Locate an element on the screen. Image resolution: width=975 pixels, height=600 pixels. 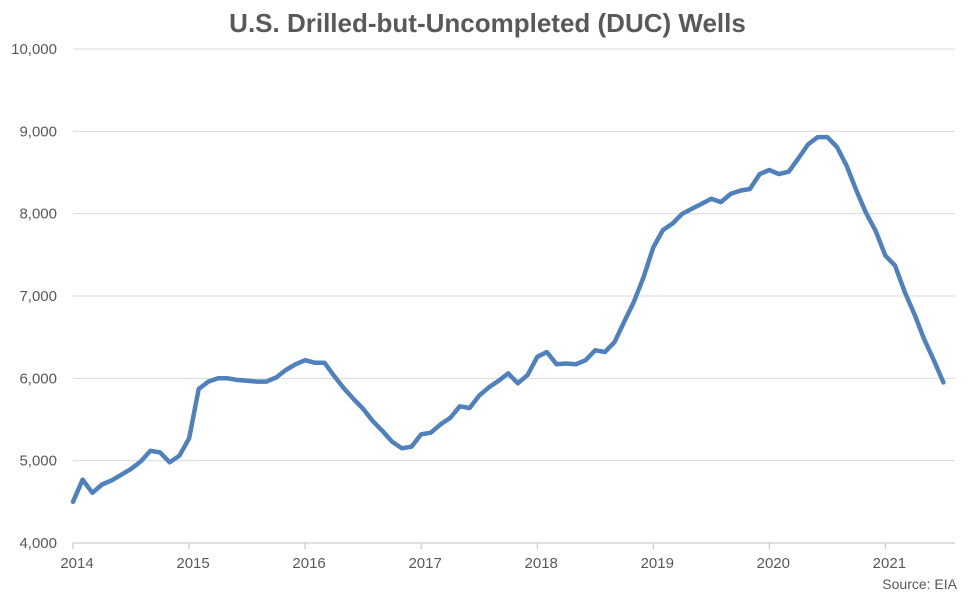
x-tick-label: 2015 is located at coordinates (192, 563).